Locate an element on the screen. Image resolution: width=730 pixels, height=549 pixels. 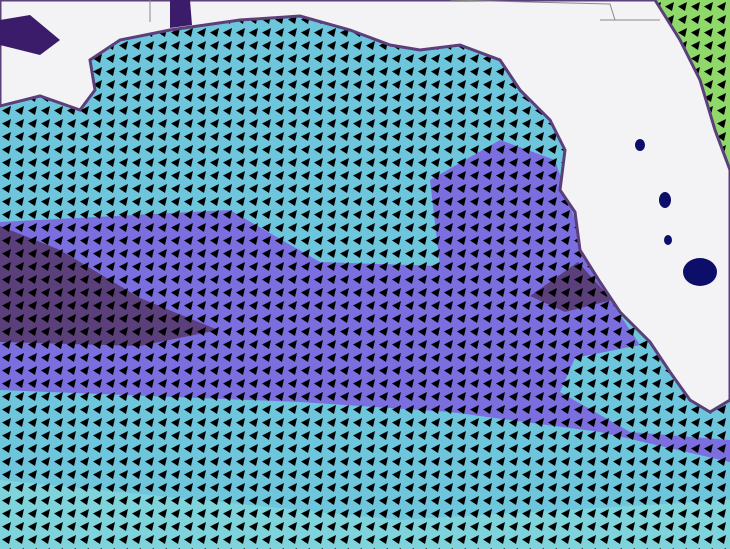
lake-okeechobee is located at coordinates (700, 272).